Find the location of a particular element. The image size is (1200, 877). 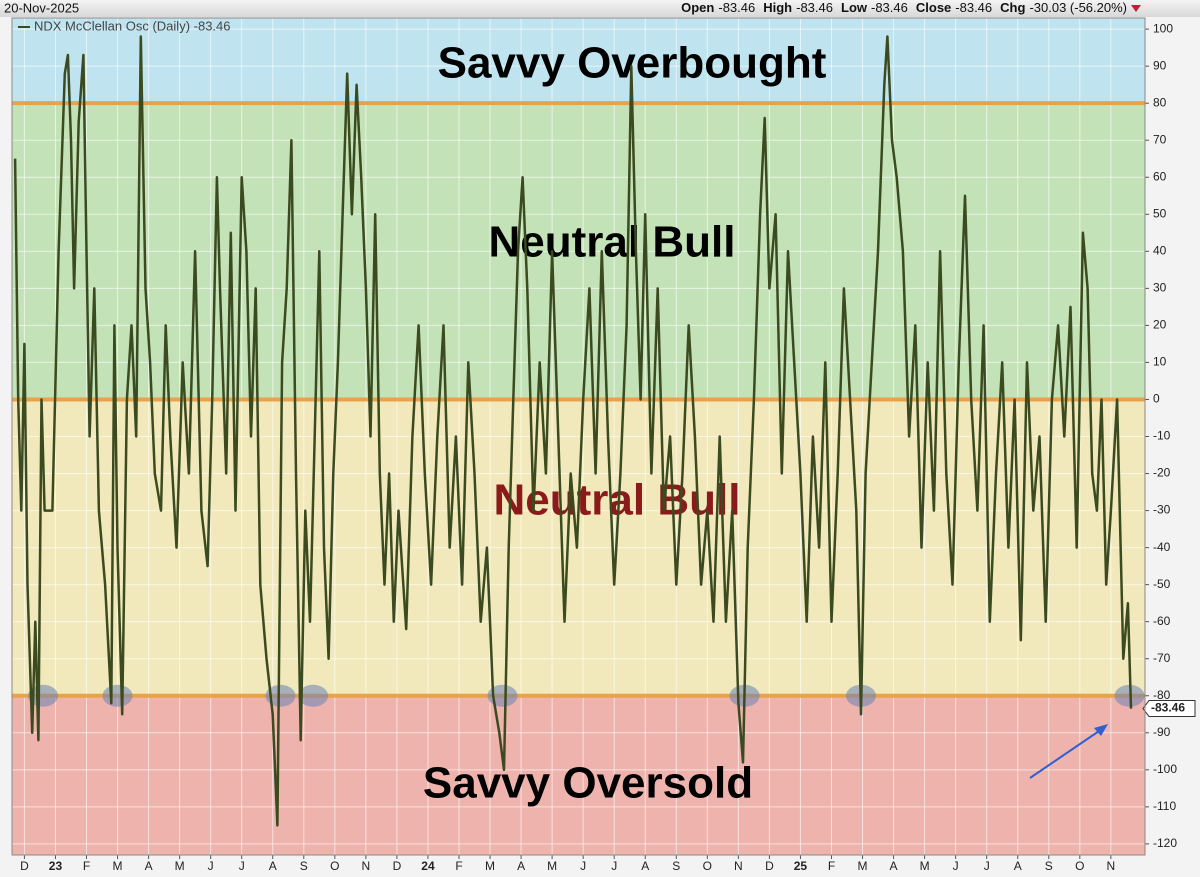

quote-key: Low is located at coordinates (854, 7).